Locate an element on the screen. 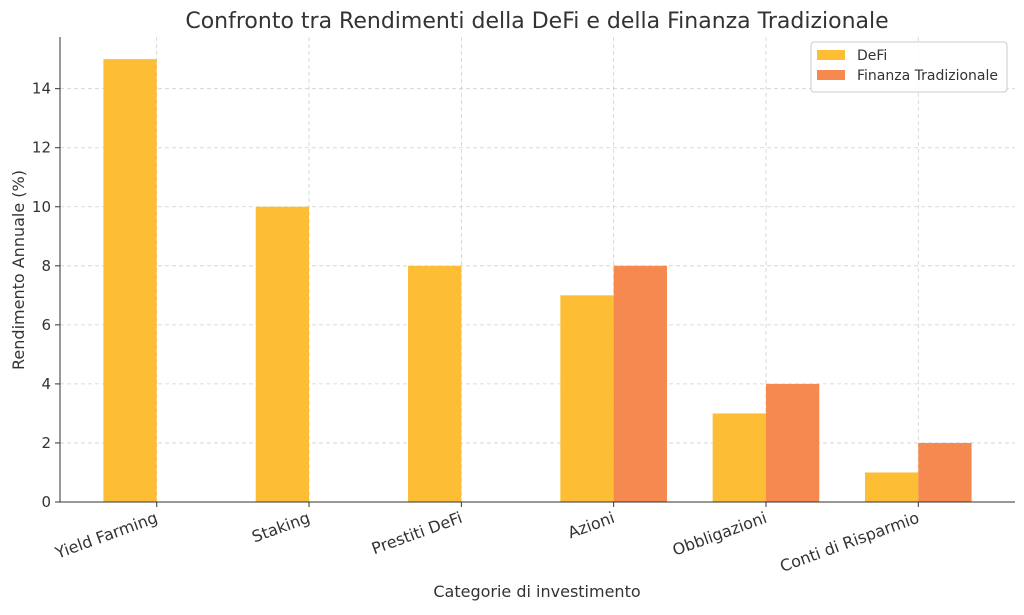  legend-label: Finanza Tradizionale is located at coordinates (927, 76).